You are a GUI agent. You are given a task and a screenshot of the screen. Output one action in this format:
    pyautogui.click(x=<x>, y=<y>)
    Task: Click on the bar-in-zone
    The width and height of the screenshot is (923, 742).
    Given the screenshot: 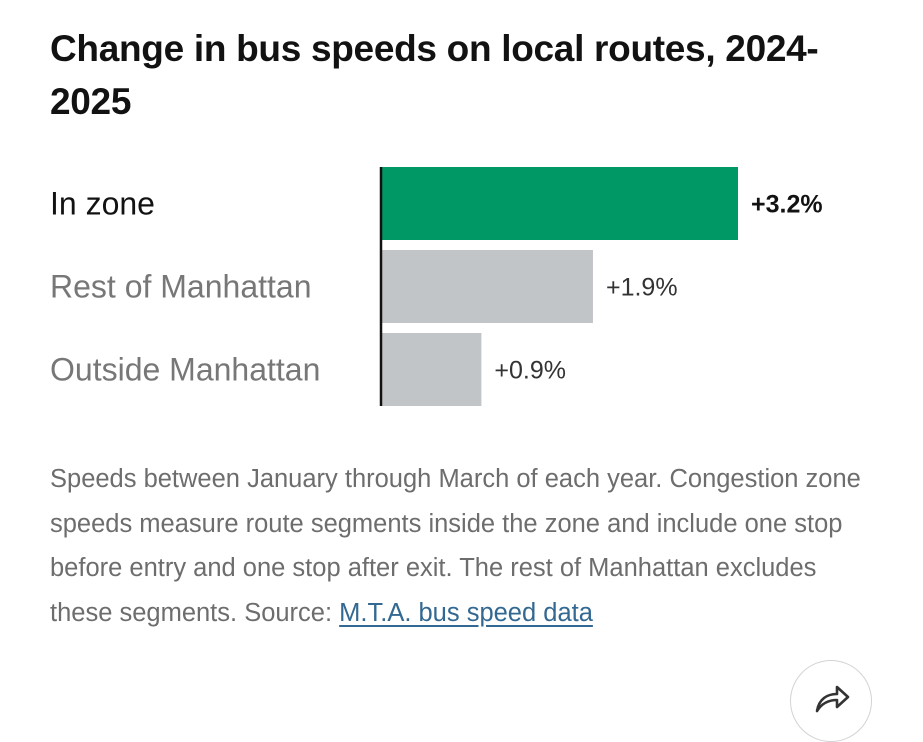 What is the action you would take?
    pyautogui.click(x=559, y=203)
    